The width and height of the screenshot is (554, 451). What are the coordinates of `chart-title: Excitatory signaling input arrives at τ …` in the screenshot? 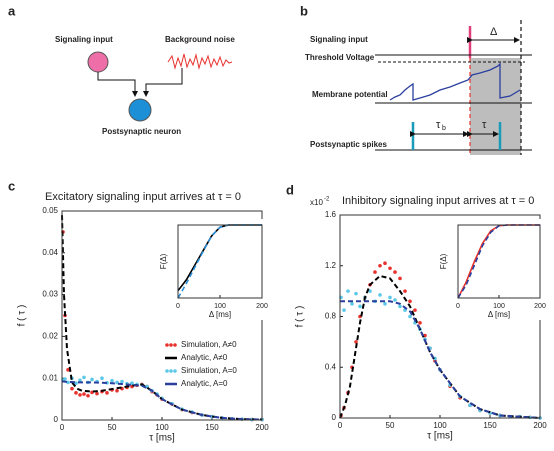 It's located at (143, 197).